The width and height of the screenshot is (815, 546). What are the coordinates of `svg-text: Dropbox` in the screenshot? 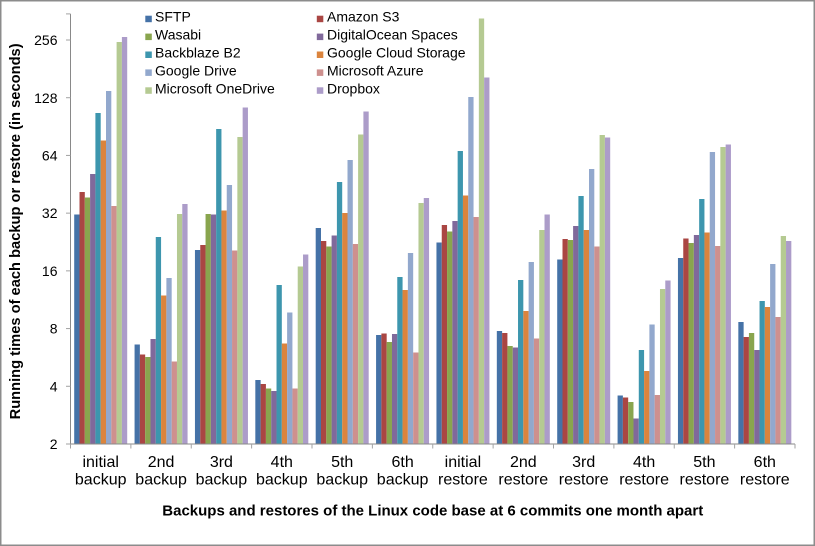 It's located at (353, 88).